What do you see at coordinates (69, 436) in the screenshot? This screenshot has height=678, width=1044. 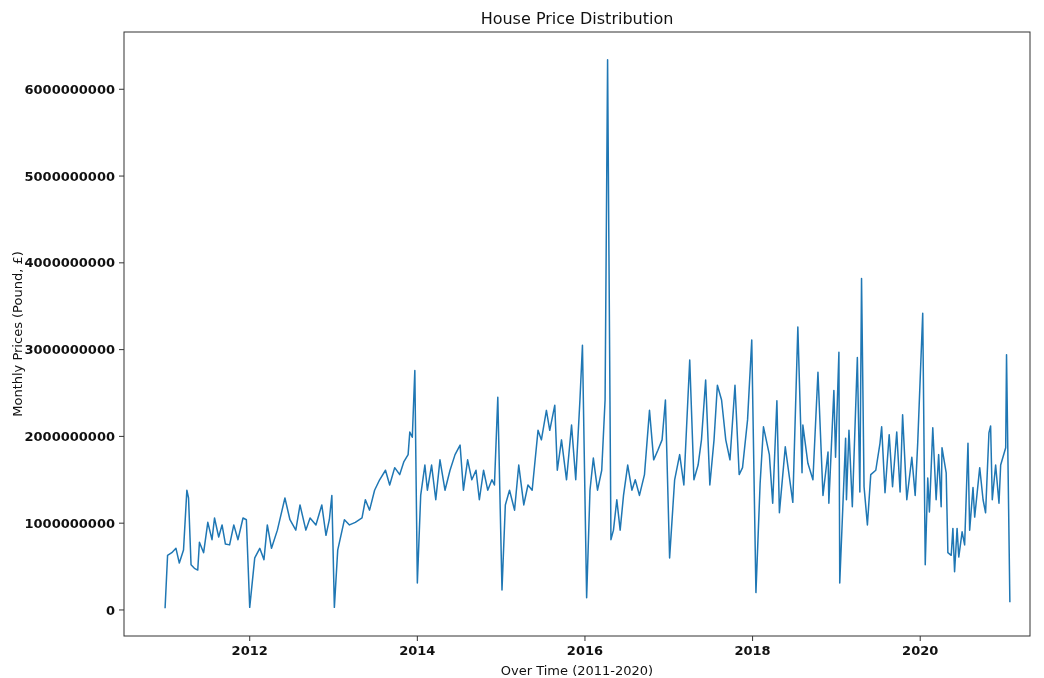 I see `y-tick-label: 2000000000` at bounding box center [69, 436].